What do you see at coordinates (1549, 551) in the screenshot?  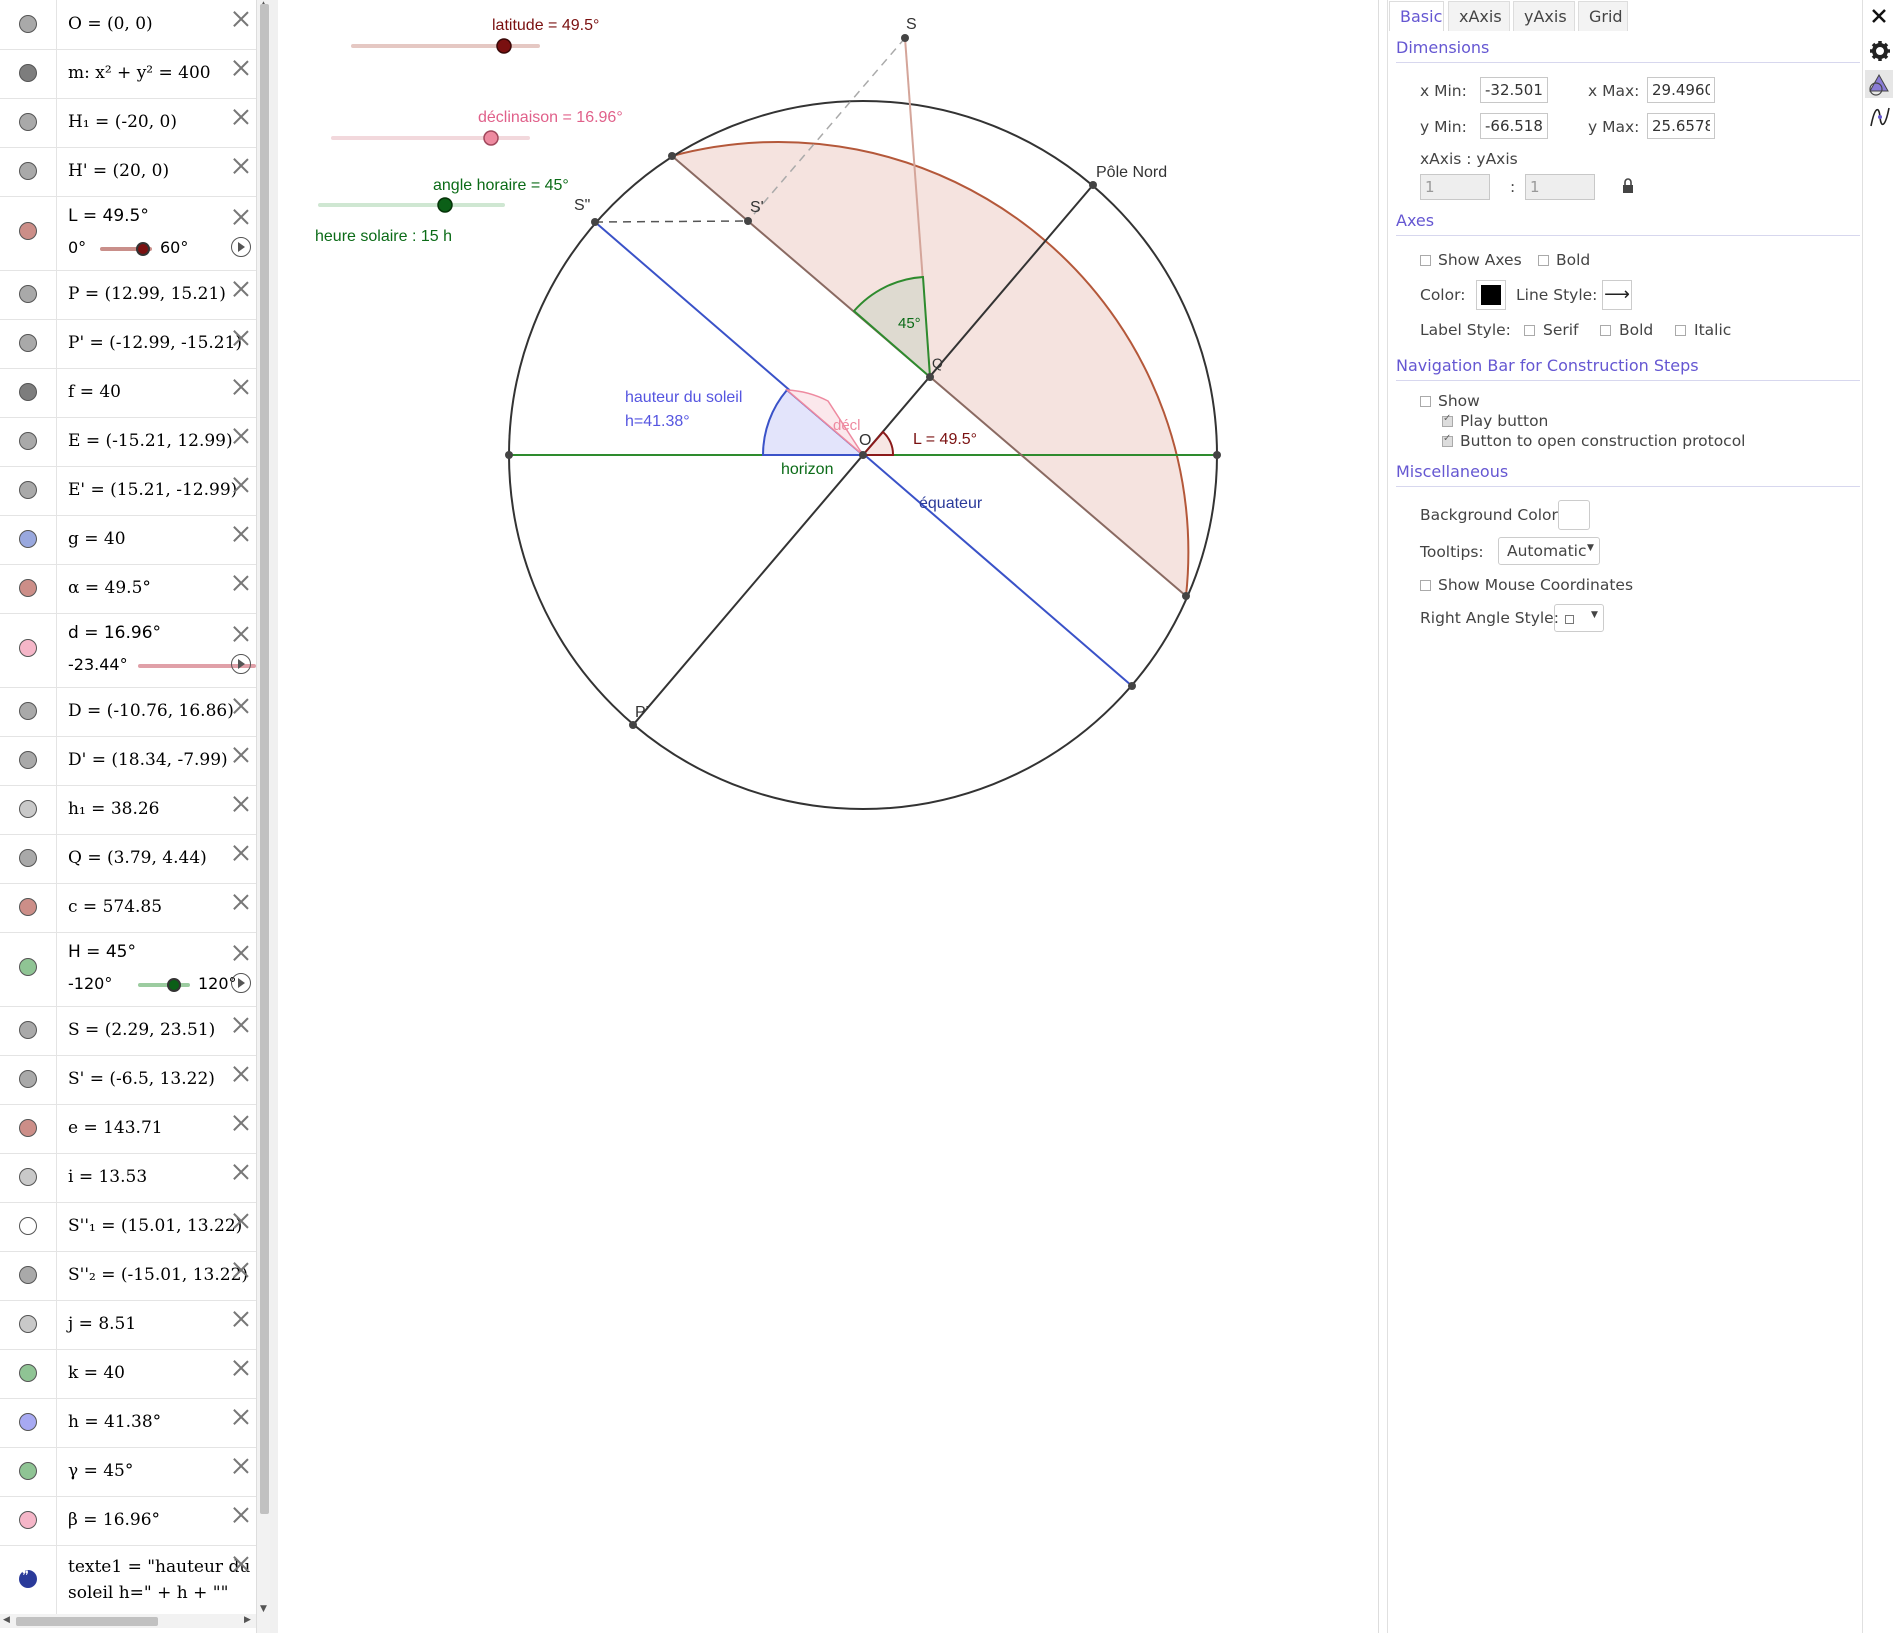 I see `tooltips-select: Automatic ▼` at bounding box center [1549, 551].